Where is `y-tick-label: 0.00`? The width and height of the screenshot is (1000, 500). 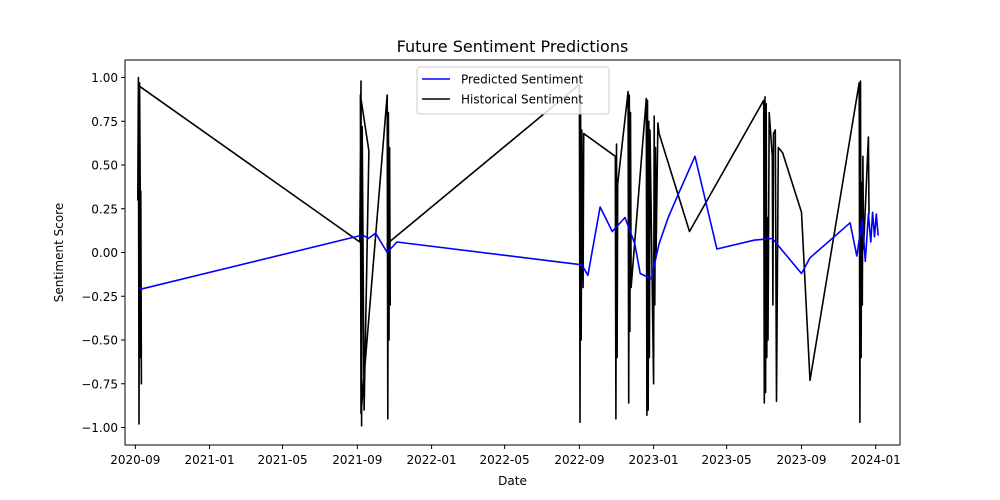
y-tick-label: 0.00 is located at coordinates (104, 253).